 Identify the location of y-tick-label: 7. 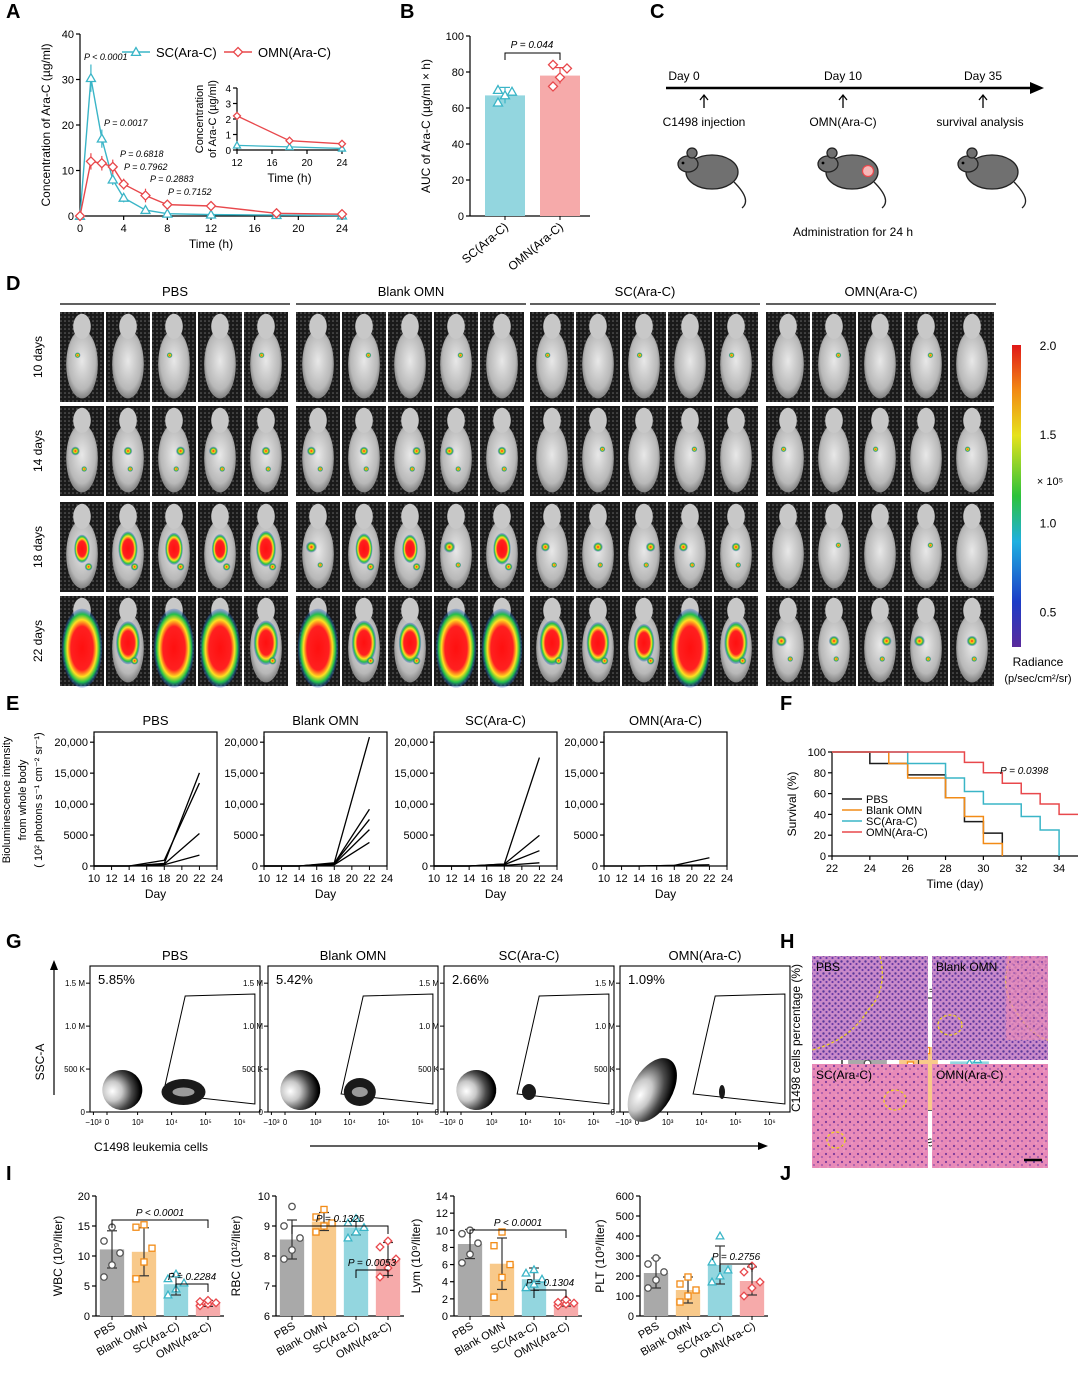
(267, 1287).